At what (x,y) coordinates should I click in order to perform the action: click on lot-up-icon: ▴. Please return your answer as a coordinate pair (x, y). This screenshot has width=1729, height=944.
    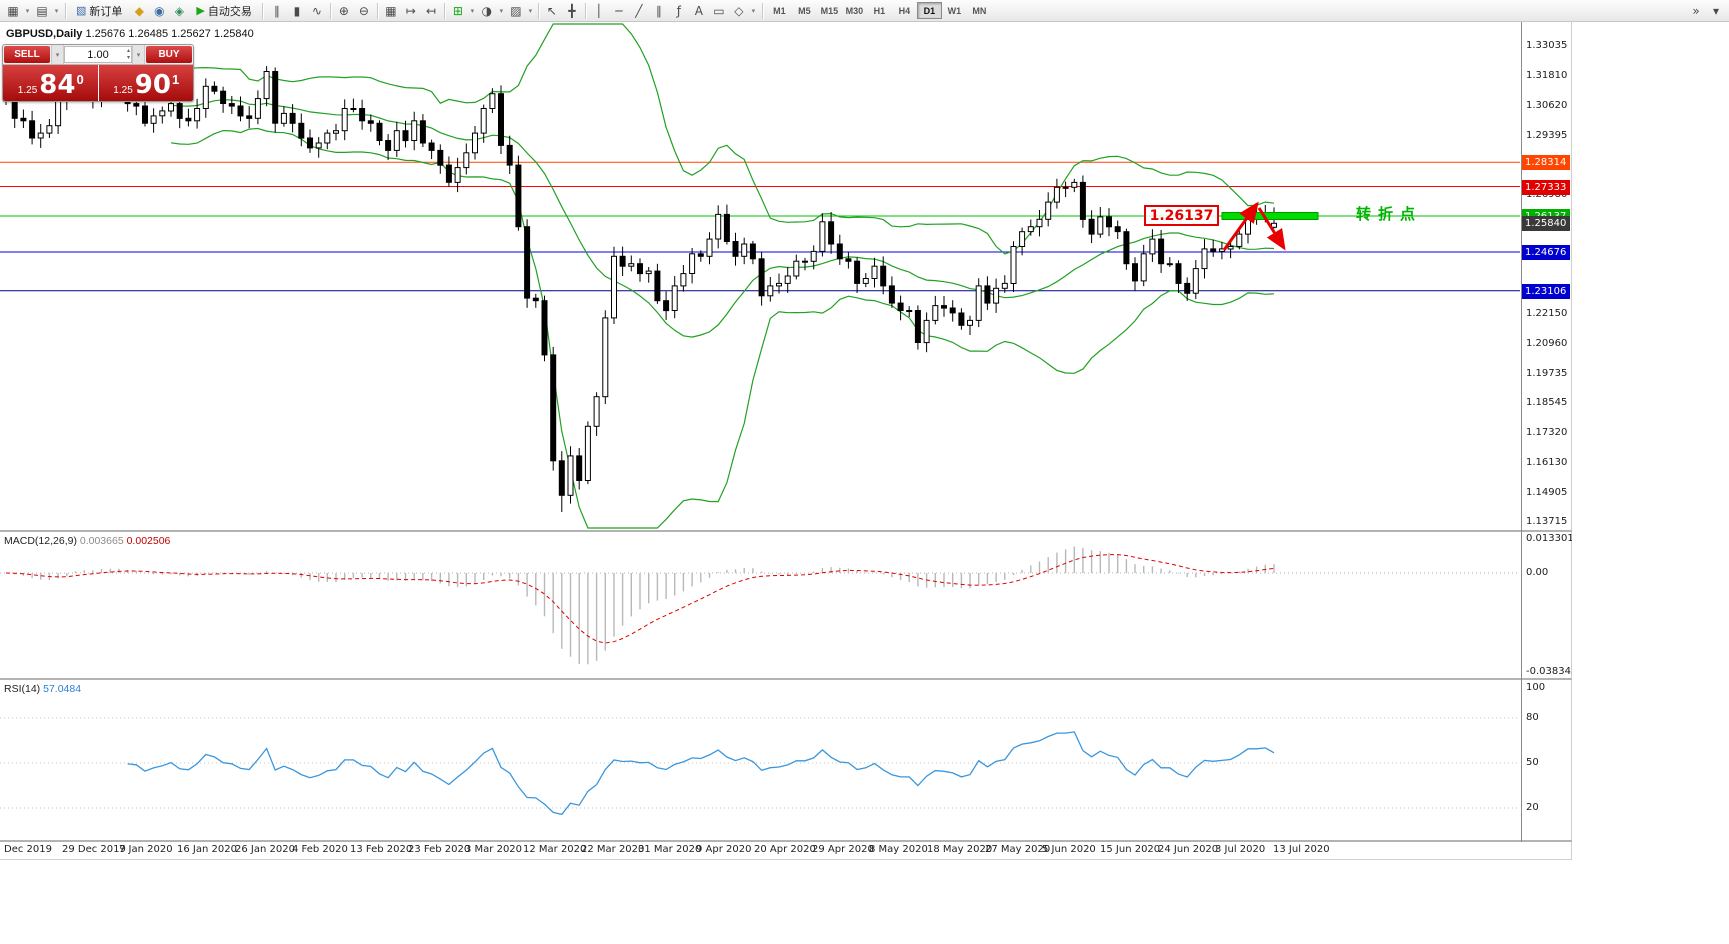
    Looking at the image, I should click on (128, 50).